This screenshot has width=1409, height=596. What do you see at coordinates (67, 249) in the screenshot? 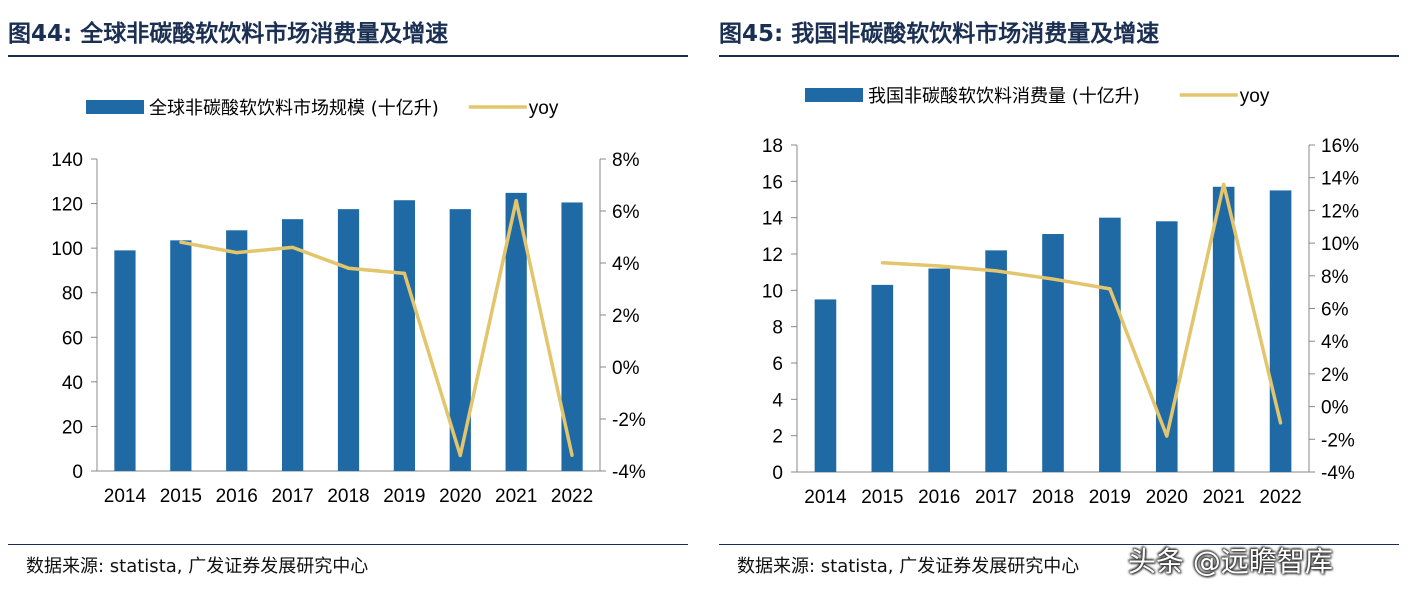
I see `left-tick-label: 100` at bounding box center [67, 249].